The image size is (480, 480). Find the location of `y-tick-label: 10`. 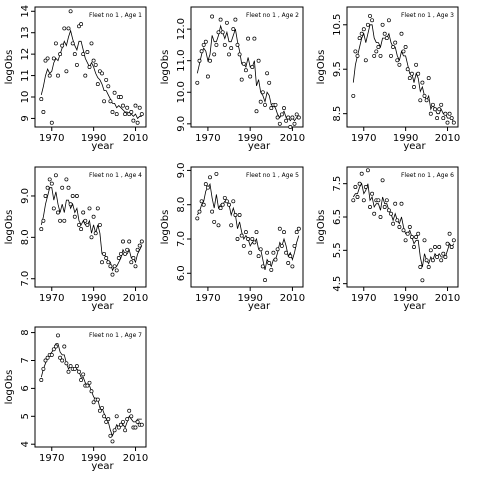

y-tick-label: 10 is located at coordinates (25, 97).